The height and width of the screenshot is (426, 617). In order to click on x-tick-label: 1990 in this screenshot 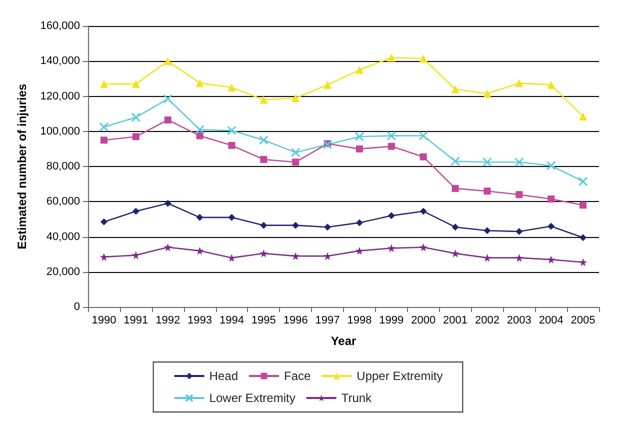, I will do `click(104, 320)`.